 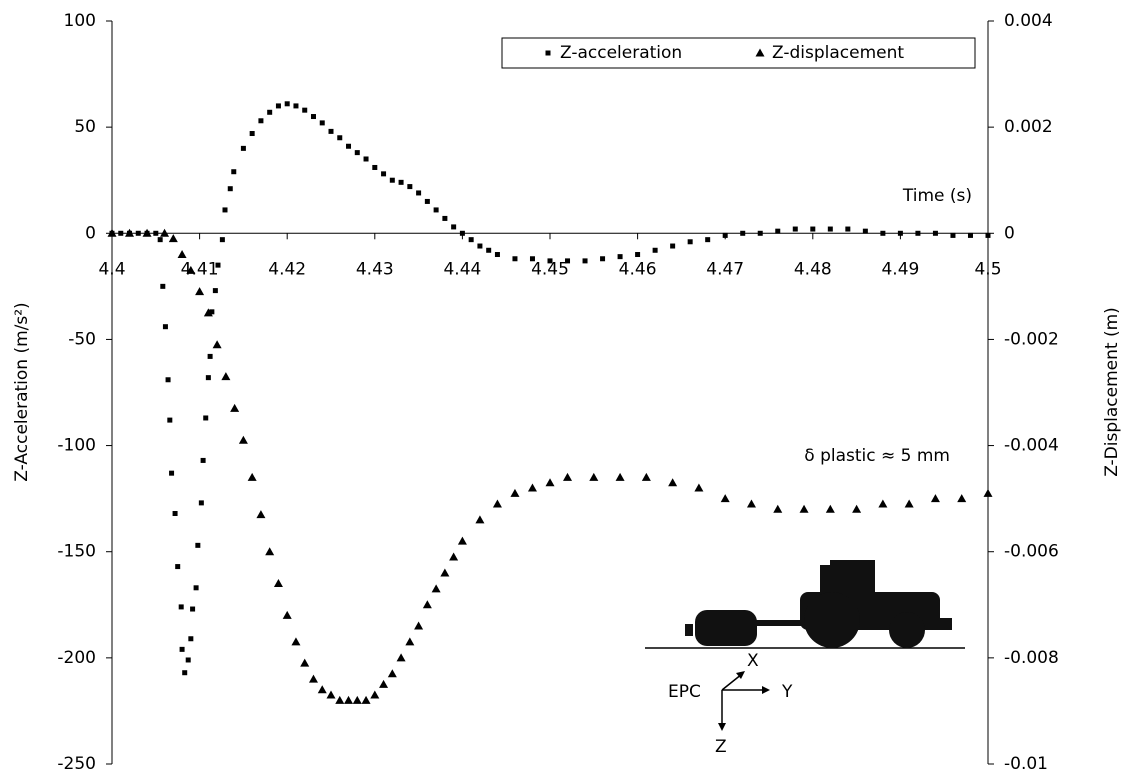 What do you see at coordinates (987, 269) in the screenshot?
I see `x-tick-label: 4.5` at bounding box center [987, 269].